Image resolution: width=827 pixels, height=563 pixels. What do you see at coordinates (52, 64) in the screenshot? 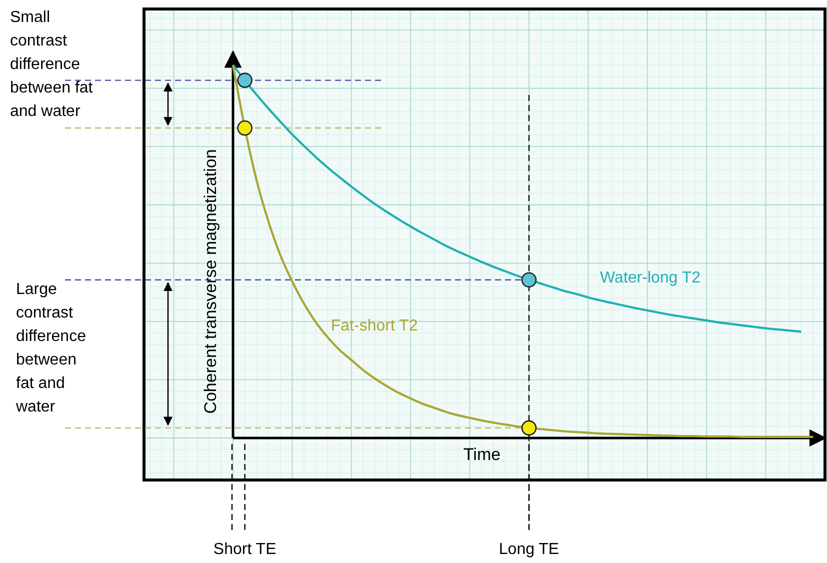
I see `text: Small contrast difference between fat and water` at bounding box center [52, 64].